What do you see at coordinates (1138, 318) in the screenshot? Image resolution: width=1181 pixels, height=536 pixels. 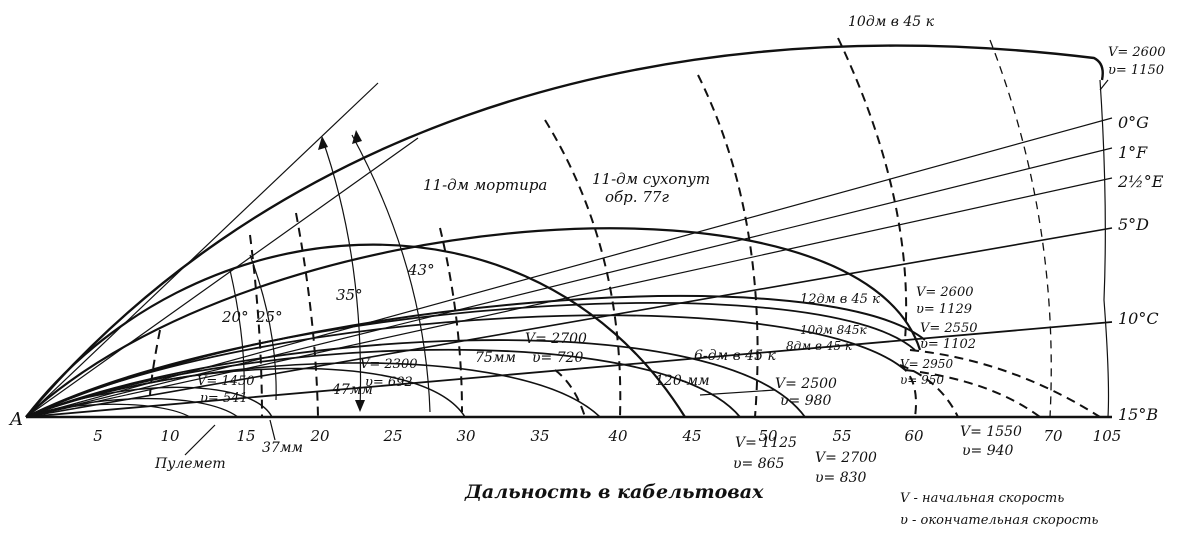 I see `elev-10C: 10°C` at bounding box center [1138, 318].